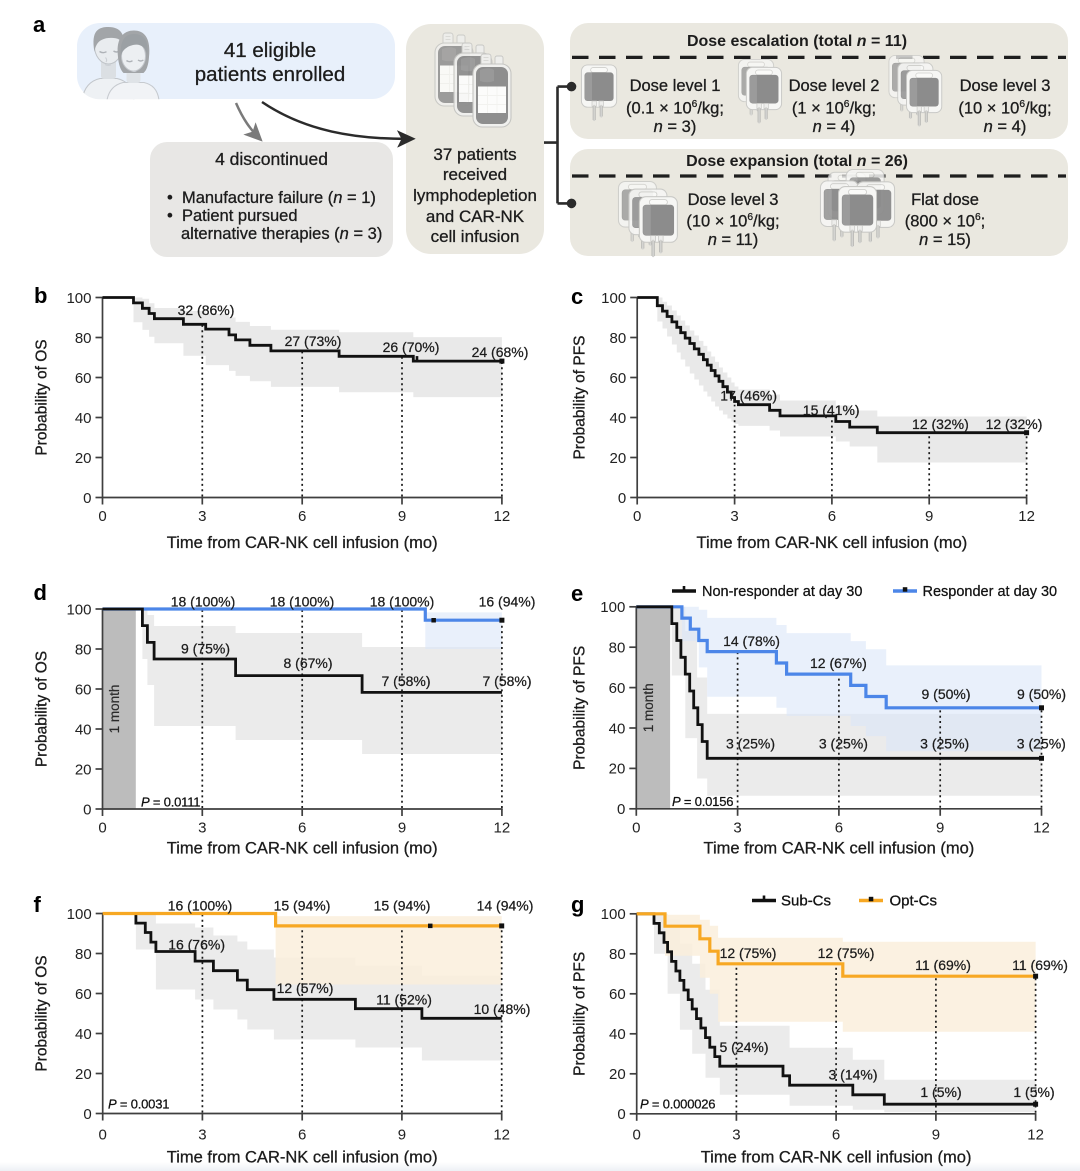  I want to click on svg-text: 27 (73%), so click(313, 341).